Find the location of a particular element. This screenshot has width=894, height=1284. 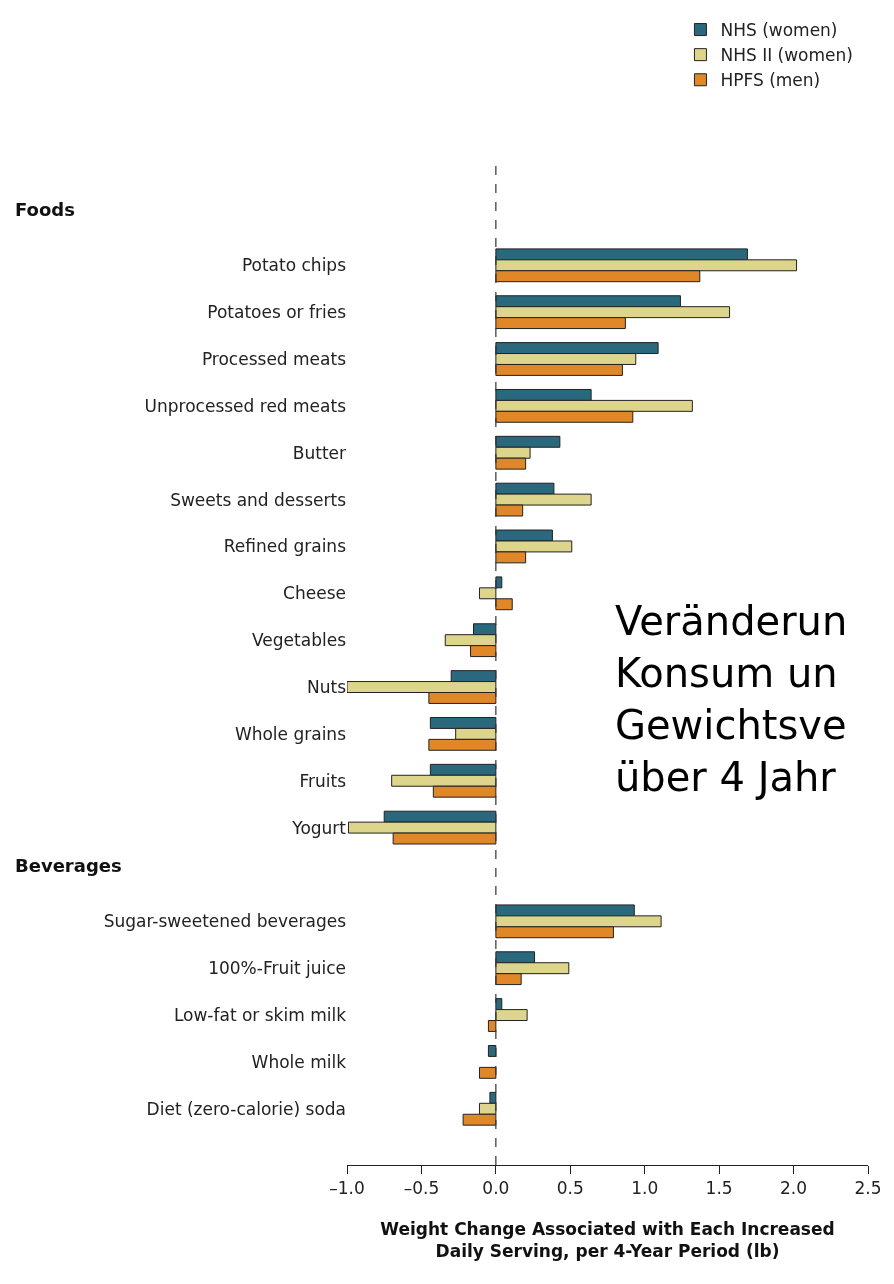

x-tick-label: 2.5 is located at coordinates (868, 1188).